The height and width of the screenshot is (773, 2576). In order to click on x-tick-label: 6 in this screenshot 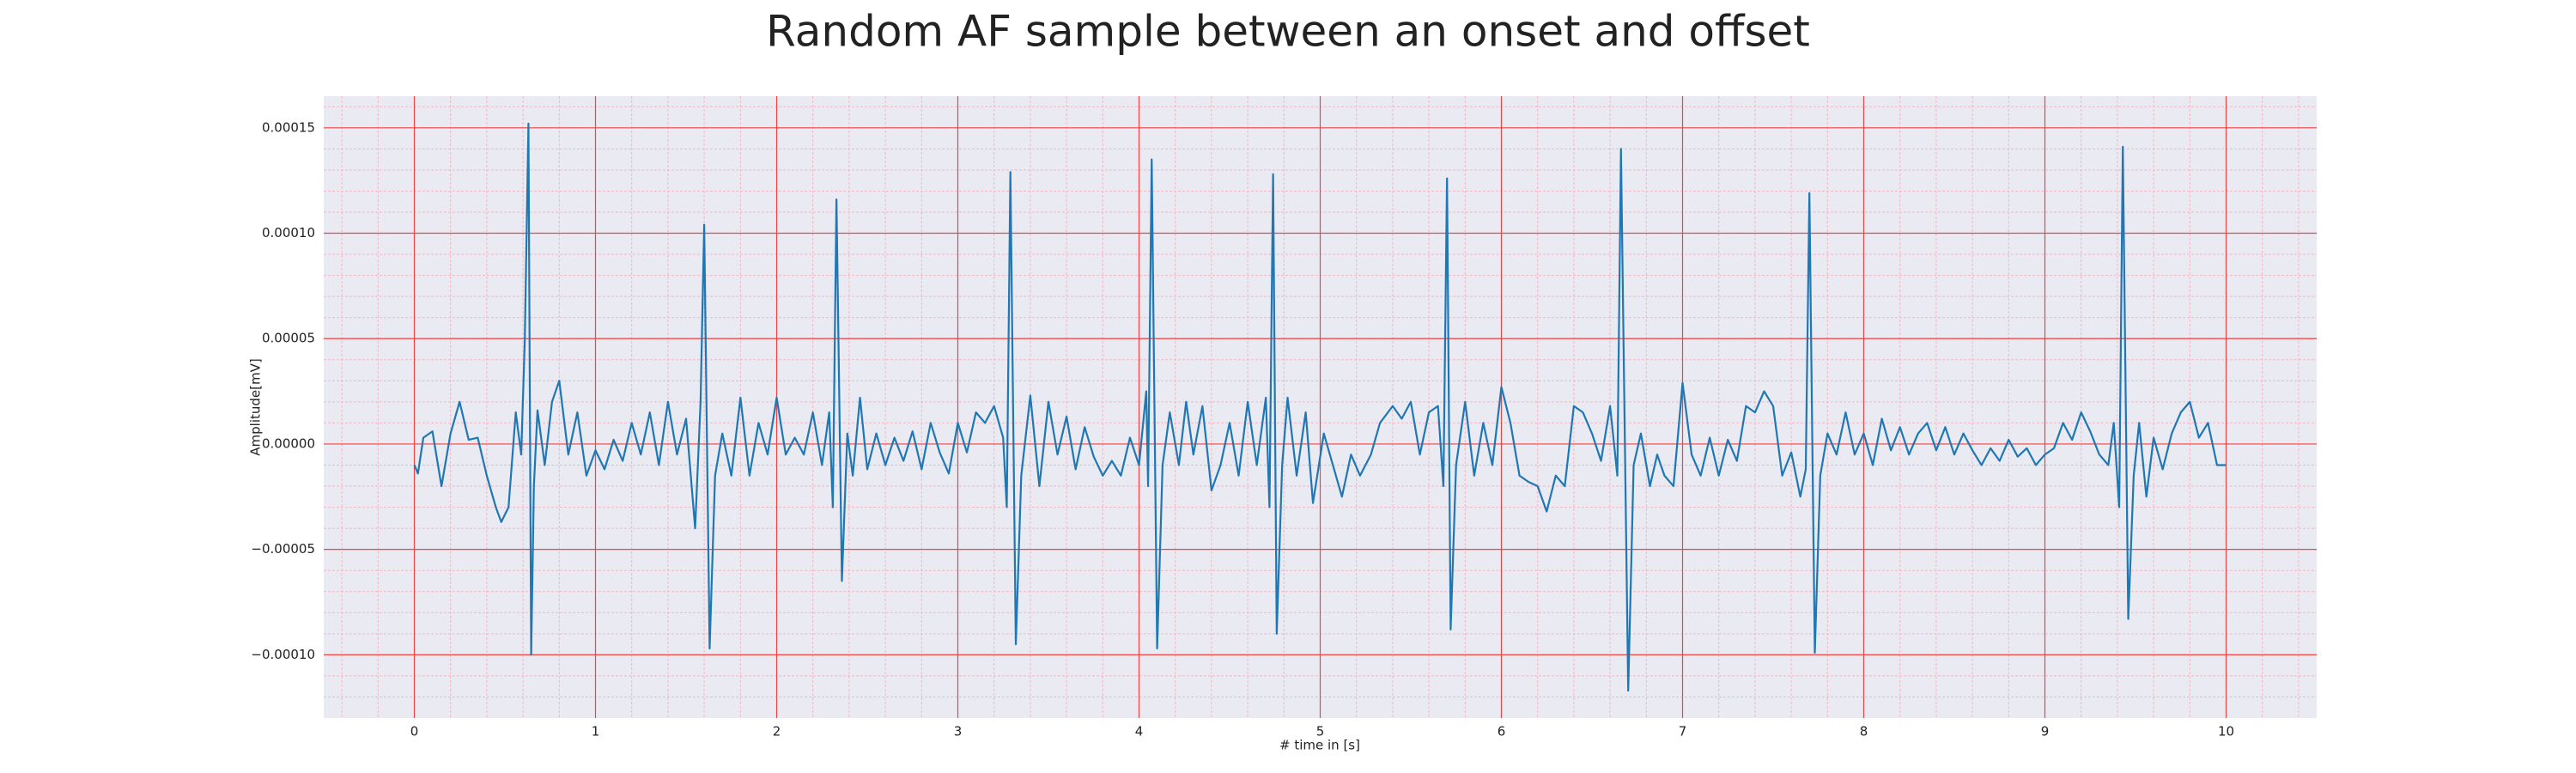, I will do `click(1502, 732)`.